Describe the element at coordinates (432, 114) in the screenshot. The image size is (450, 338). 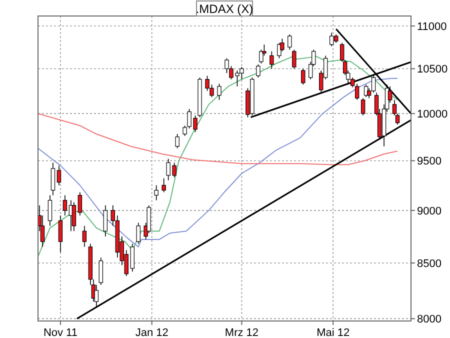
I see `y-tick-label: 10000` at that location.